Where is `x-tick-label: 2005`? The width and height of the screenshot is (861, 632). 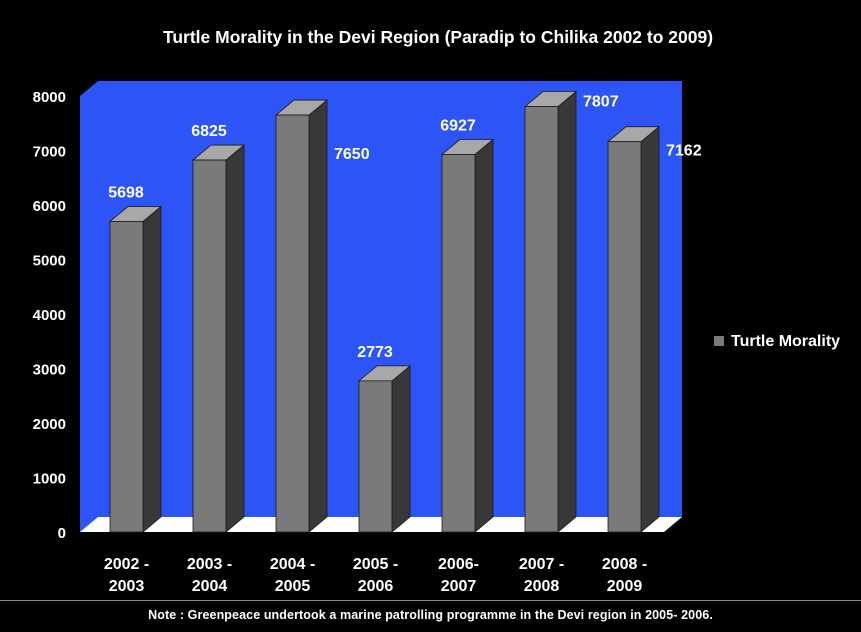 x-tick-label: 2005 is located at coordinates (293, 586).